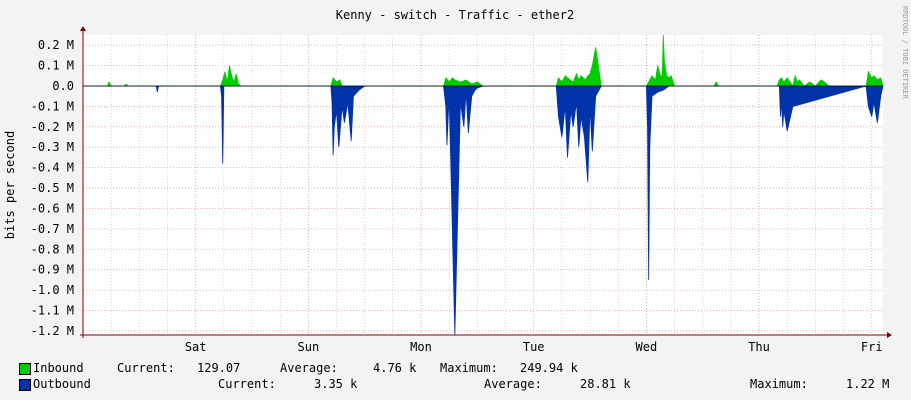  Describe the element at coordinates (56, 45) in the screenshot. I see `y-tick-label: 0.2 M` at that location.